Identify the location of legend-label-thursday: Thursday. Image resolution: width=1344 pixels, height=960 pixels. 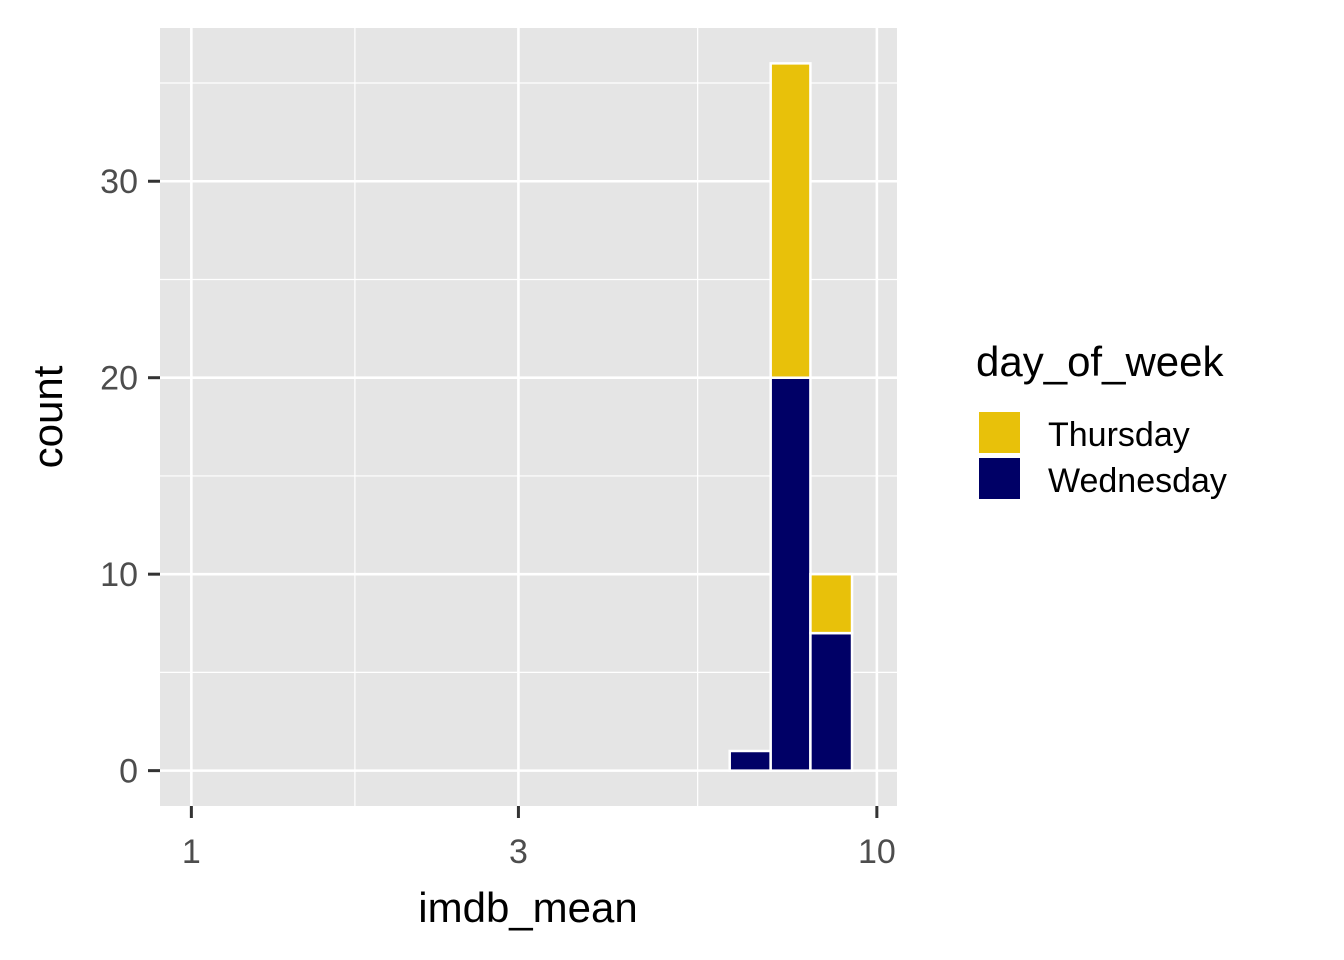
(1119, 435).